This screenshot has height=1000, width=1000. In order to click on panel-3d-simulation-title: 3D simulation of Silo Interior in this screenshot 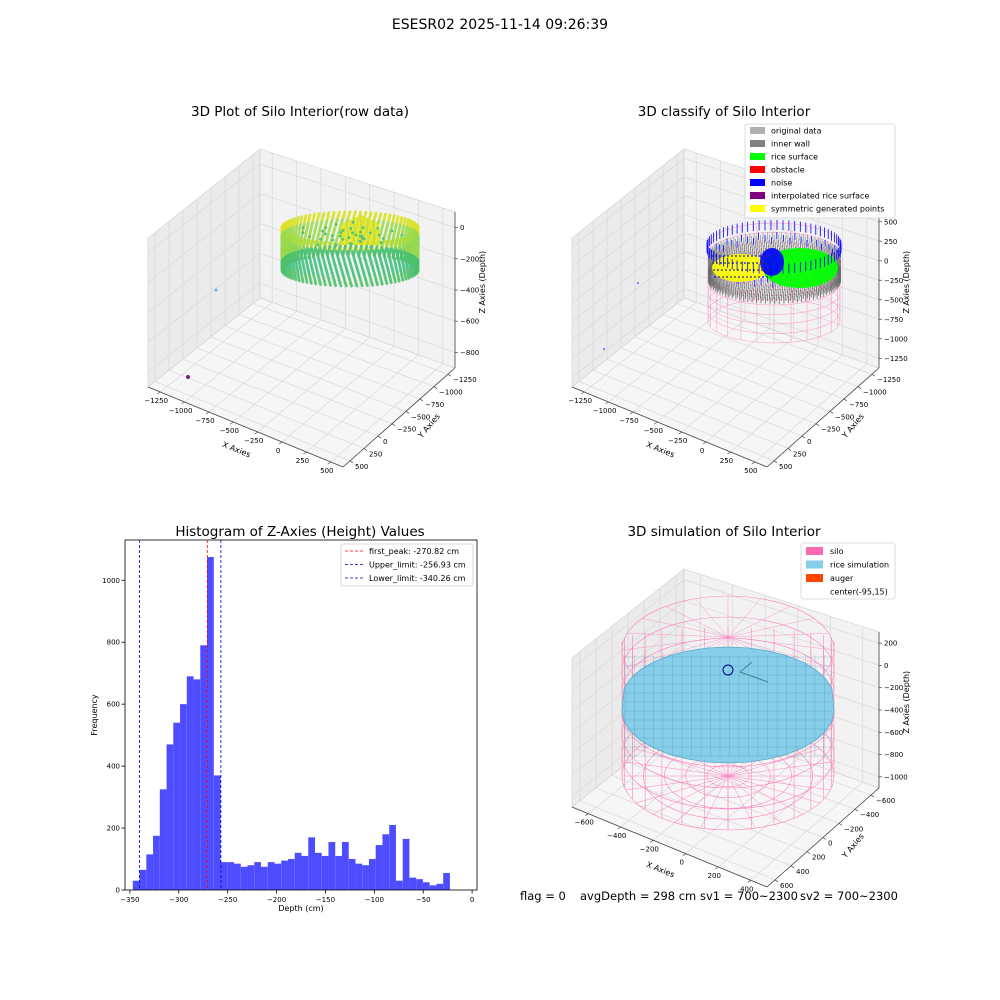, I will do `click(724, 532)`.